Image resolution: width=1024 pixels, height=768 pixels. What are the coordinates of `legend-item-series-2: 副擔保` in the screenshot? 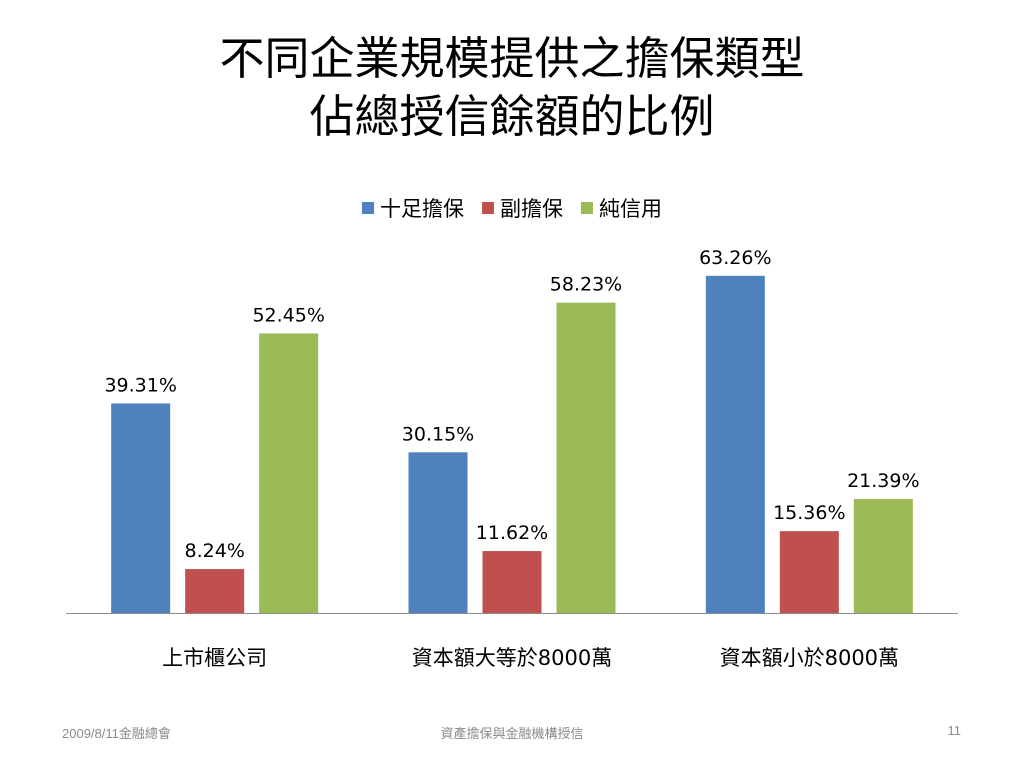 It's located at (522, 208).